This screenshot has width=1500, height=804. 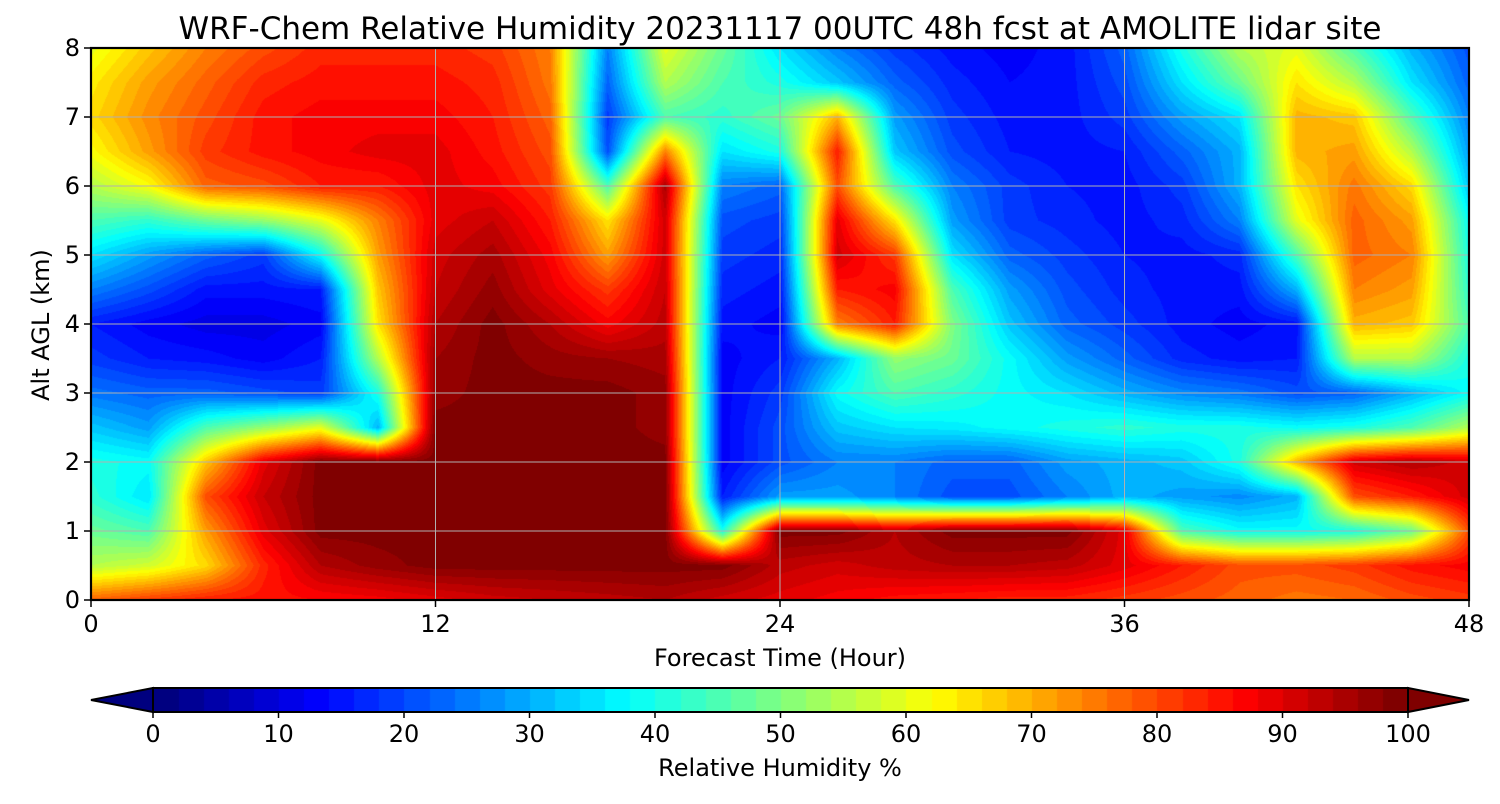 I want to click on y-tick-label: 8, so click(x=72, y=48).